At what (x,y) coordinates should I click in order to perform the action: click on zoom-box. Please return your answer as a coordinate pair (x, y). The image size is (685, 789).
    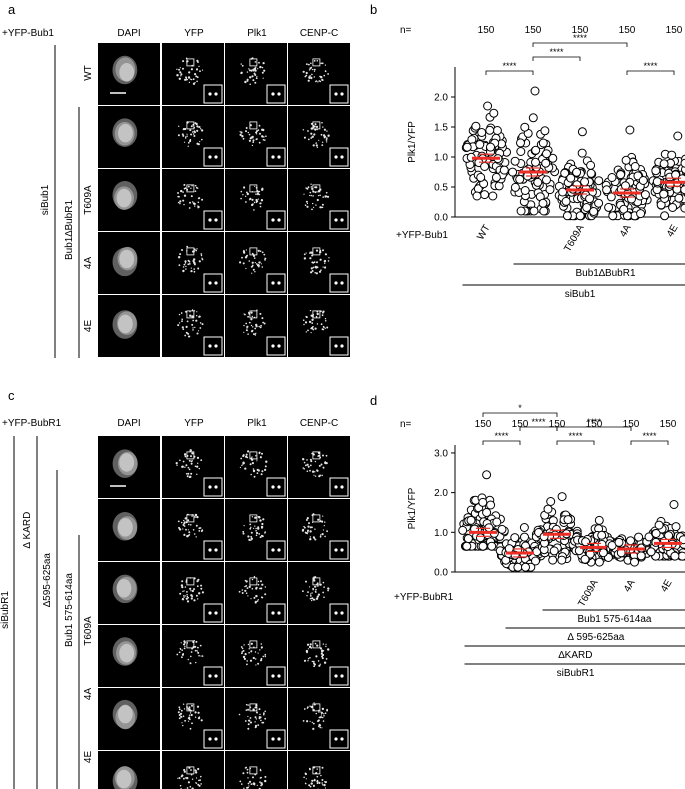
    Looking at the image, I should click on (316, 314).